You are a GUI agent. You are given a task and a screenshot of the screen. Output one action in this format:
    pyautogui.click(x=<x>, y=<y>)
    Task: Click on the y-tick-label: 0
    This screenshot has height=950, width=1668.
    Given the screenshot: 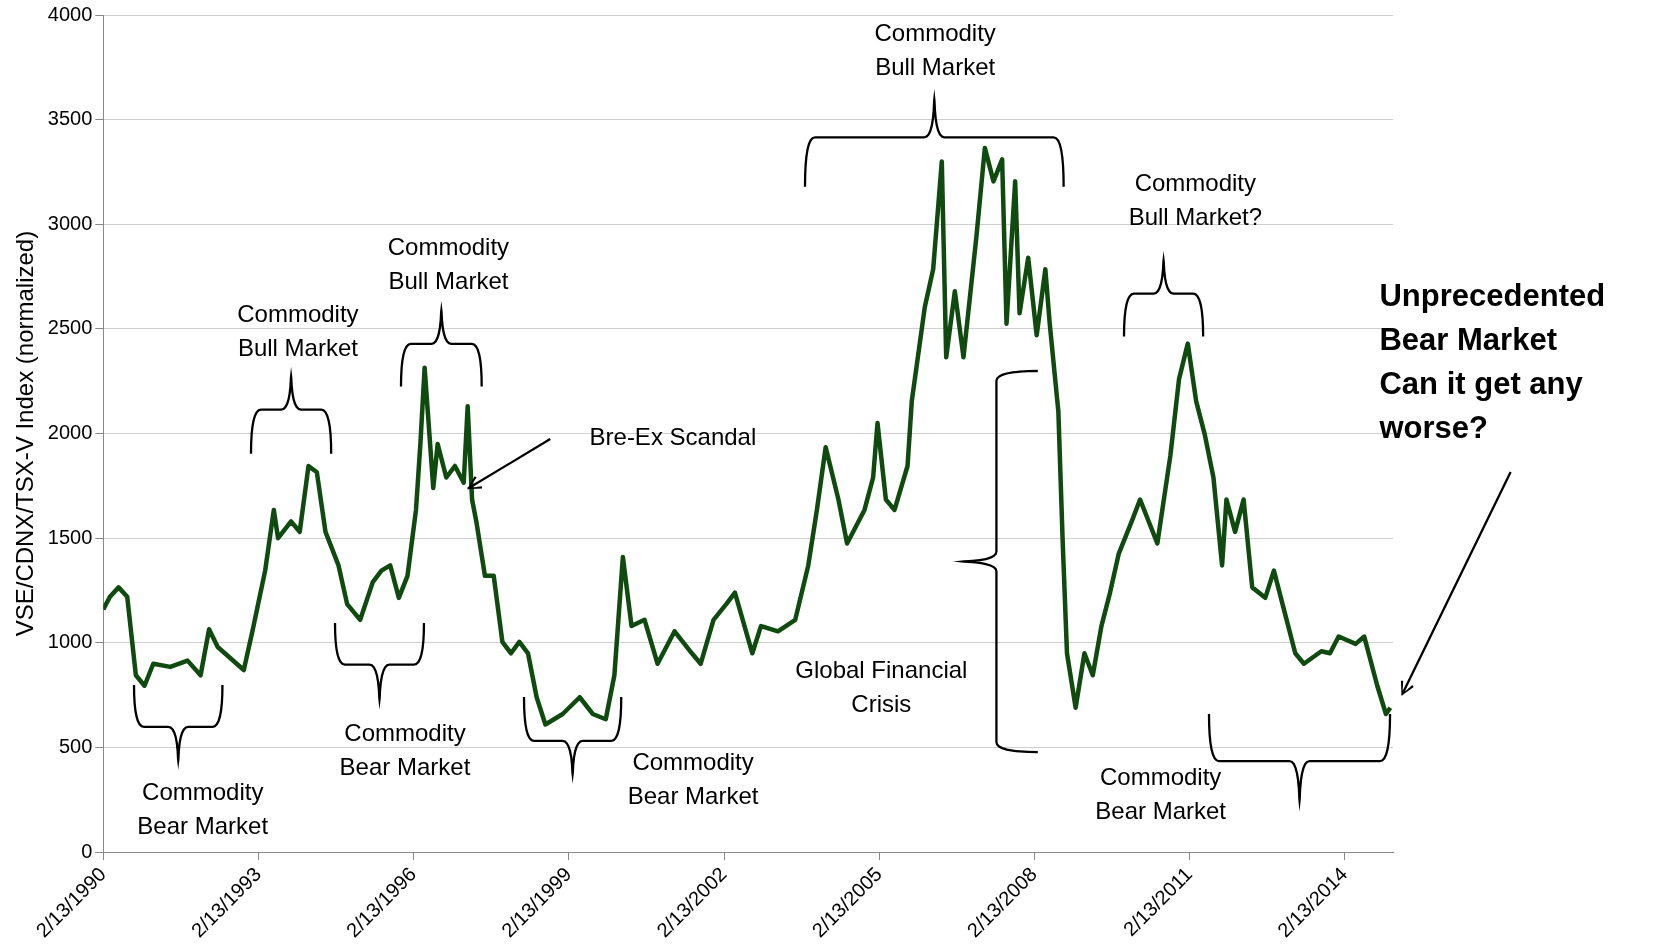 What is the action you would take?
    pyautogui.click(x=87, y=850)
    